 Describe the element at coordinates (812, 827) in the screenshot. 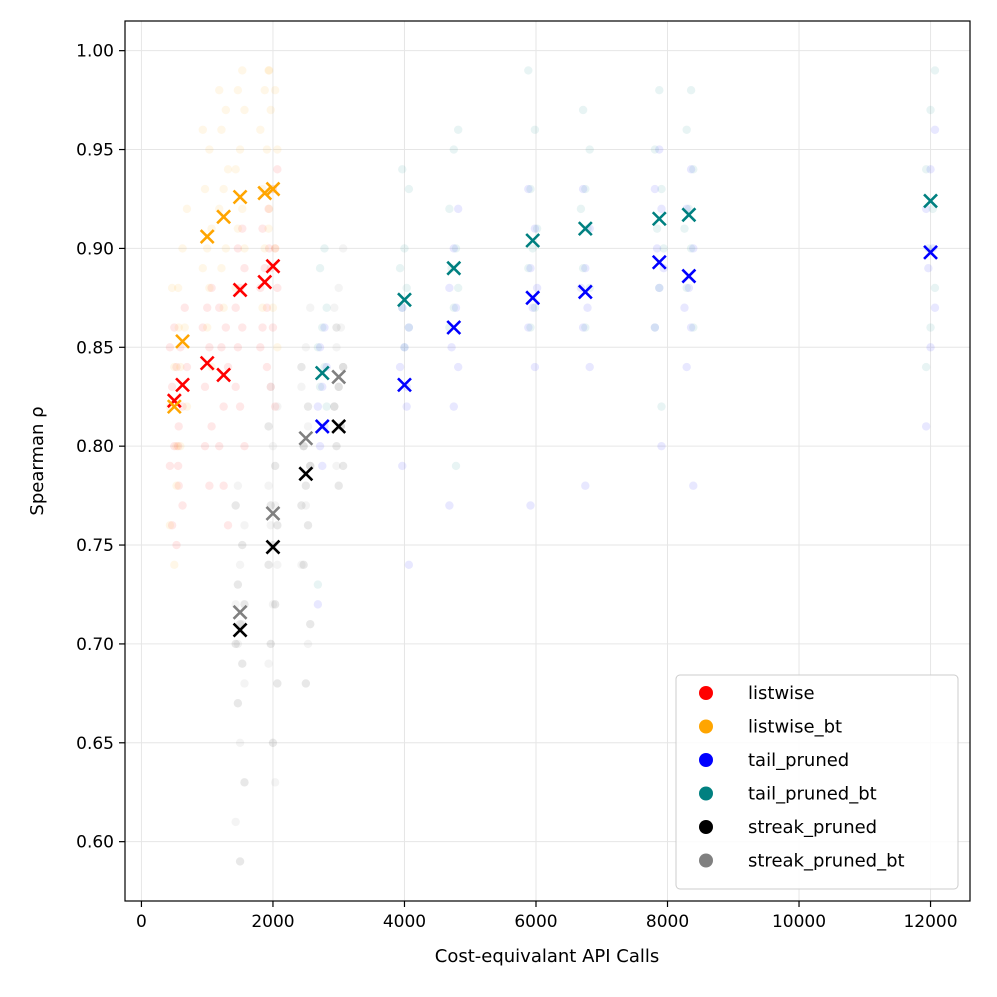

I see `streak_pruned-legend-label: streak_pruned` at that location.